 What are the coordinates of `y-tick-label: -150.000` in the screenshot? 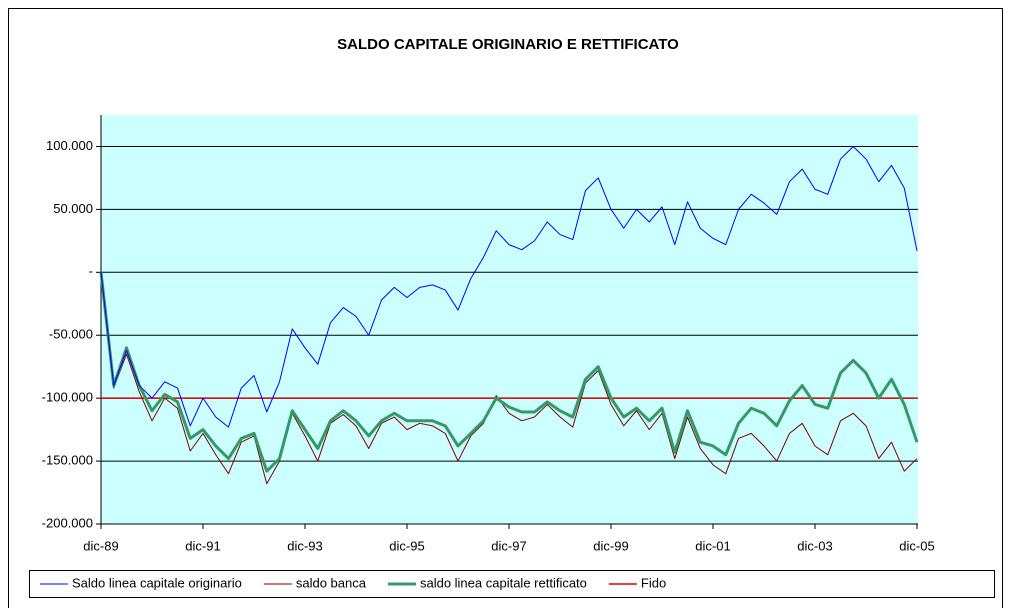 It's located at (67, 460).